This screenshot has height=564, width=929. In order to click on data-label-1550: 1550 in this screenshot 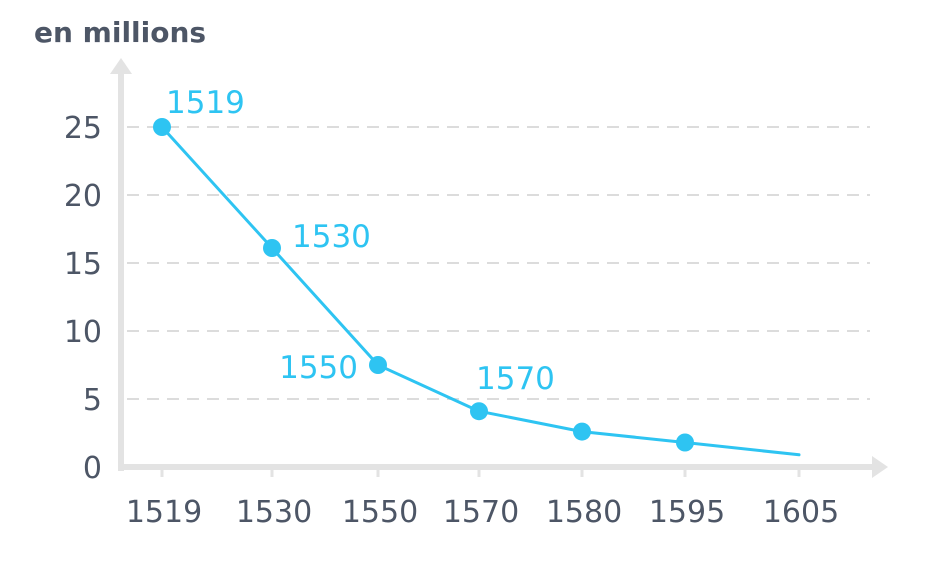, I will do `click(318, 368)`.